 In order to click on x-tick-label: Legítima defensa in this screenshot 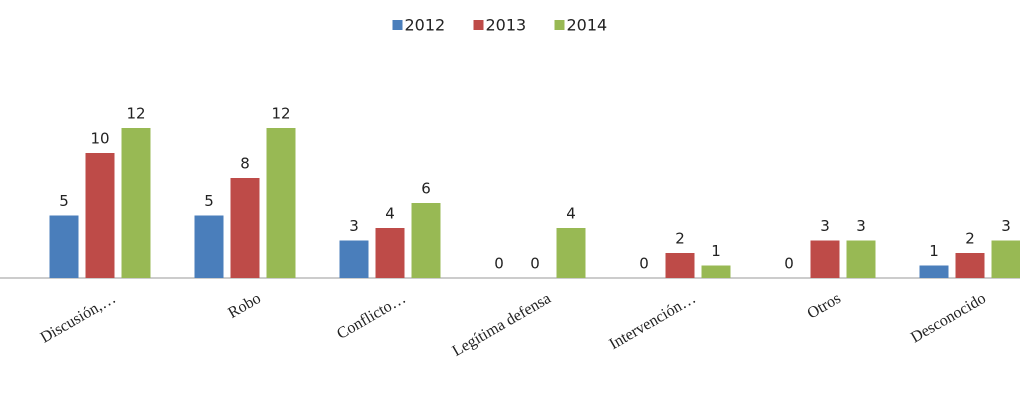, I will do `click(502, 325)`.